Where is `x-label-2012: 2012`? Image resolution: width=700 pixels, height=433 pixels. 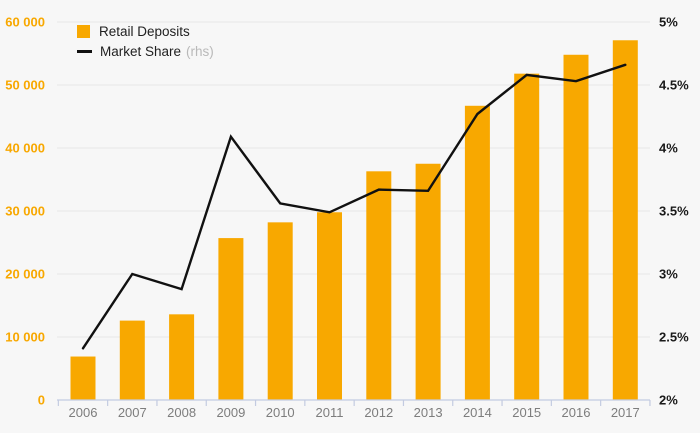
x-label-2012: 2012 is located at coordinates (378, 412).